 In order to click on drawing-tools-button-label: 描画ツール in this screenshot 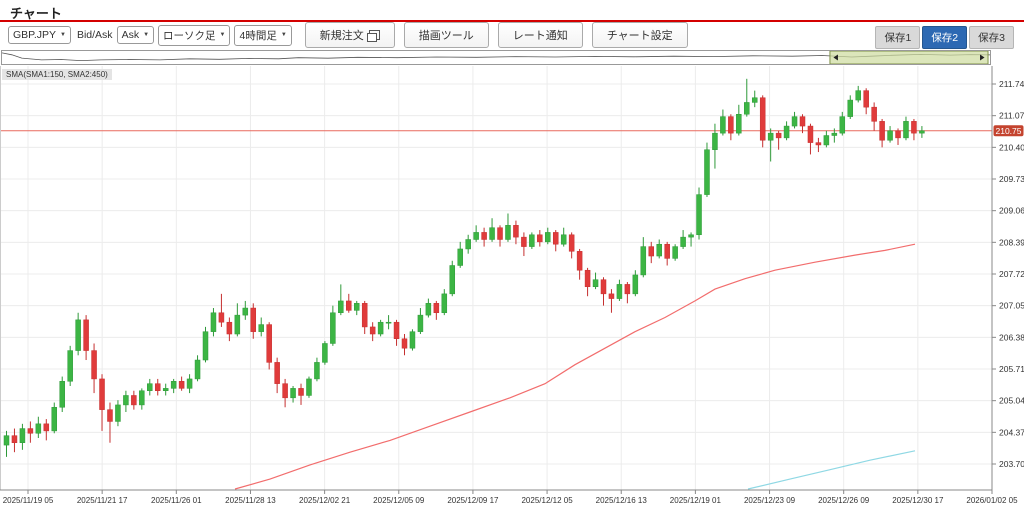, I will do `click(446, 36)`.